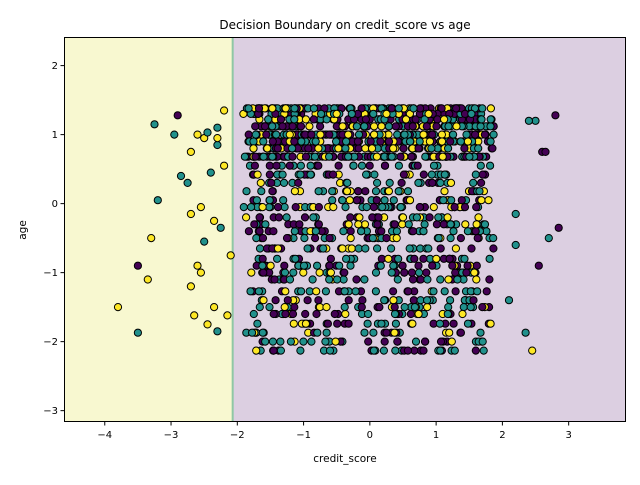 The image size is (640, 485). I want to click on x-tick-label: 3, so click(568, 435).